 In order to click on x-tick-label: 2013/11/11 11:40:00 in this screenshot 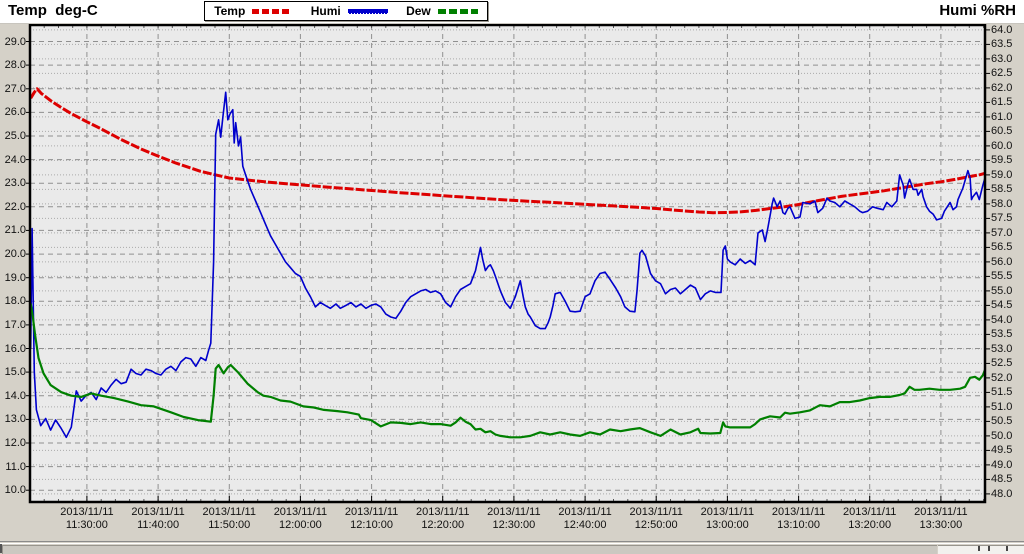, I will do `click(158, 519)`.